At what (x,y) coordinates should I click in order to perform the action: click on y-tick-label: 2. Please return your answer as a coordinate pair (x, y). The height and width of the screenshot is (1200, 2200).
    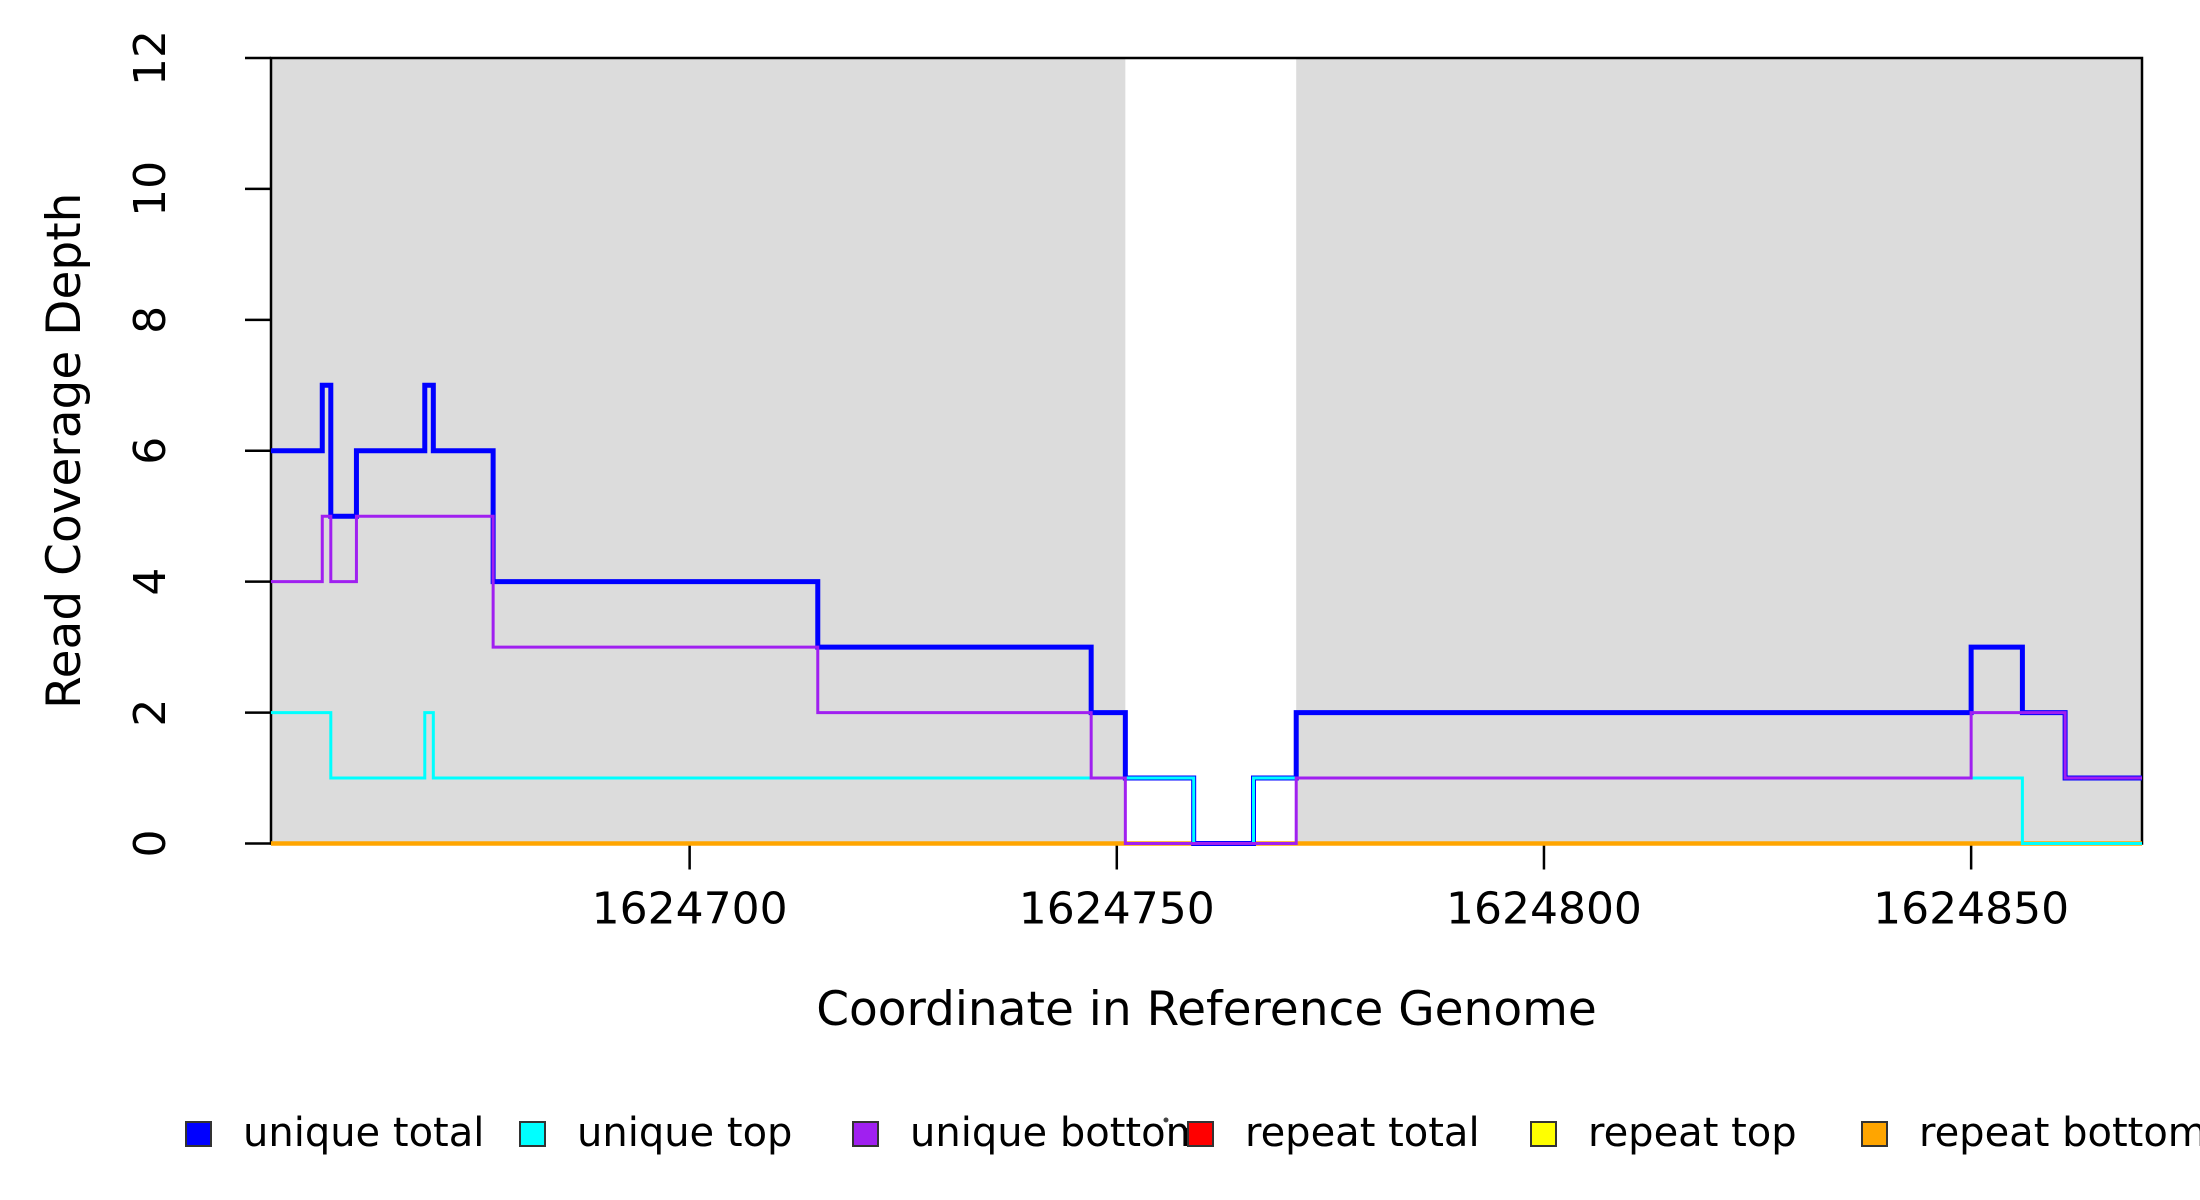
    Looking at the image, I should click on (150, 713).